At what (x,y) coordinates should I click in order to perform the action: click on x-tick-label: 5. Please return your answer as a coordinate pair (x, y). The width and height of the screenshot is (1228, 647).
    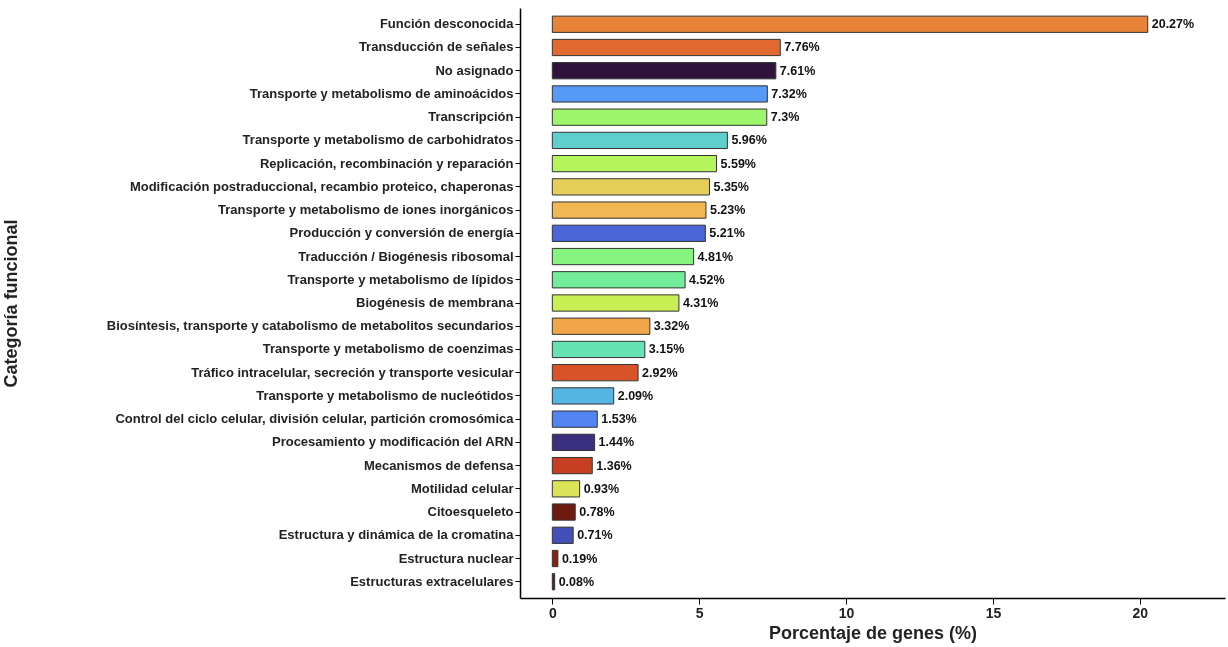
    Looking at the image, I should click on (699, 612).